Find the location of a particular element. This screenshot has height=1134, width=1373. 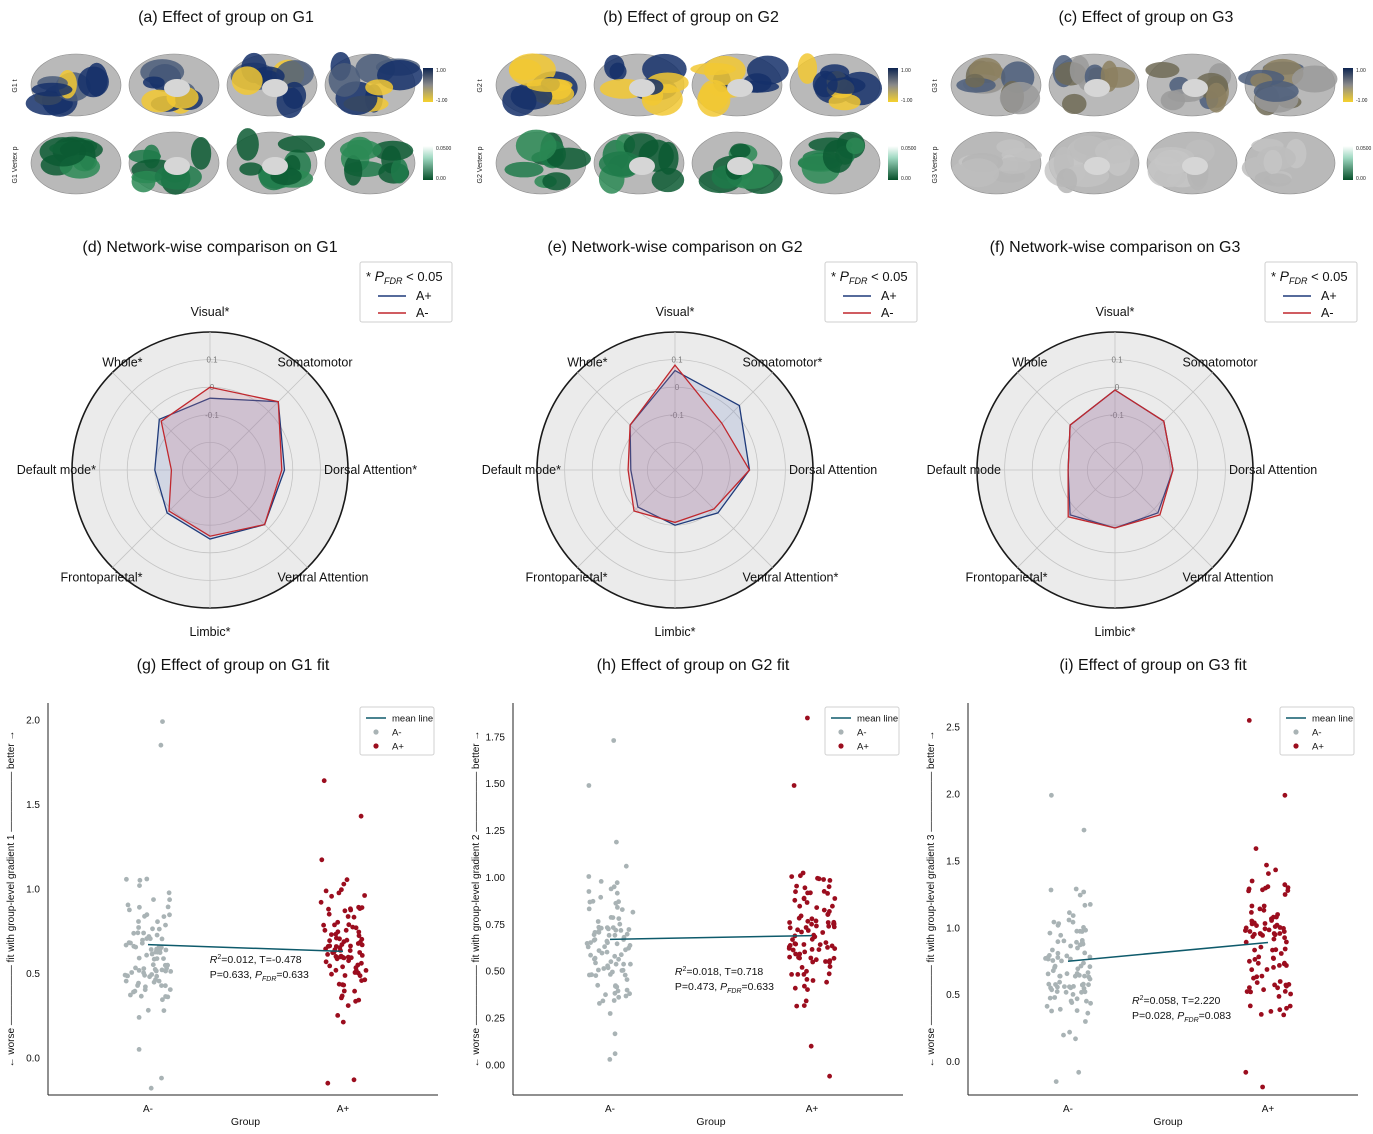

legend-swatch-A- is located at coordinates (376, 732).